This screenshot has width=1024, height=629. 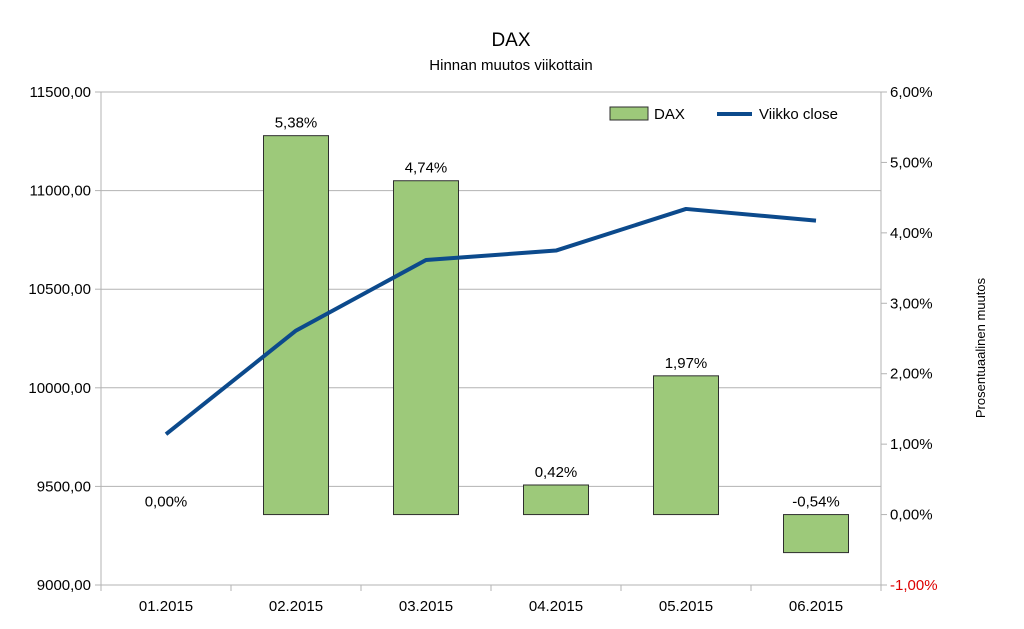 I want to click on x-axis-tick-label: 04.2015, so click(x=556, y=606).